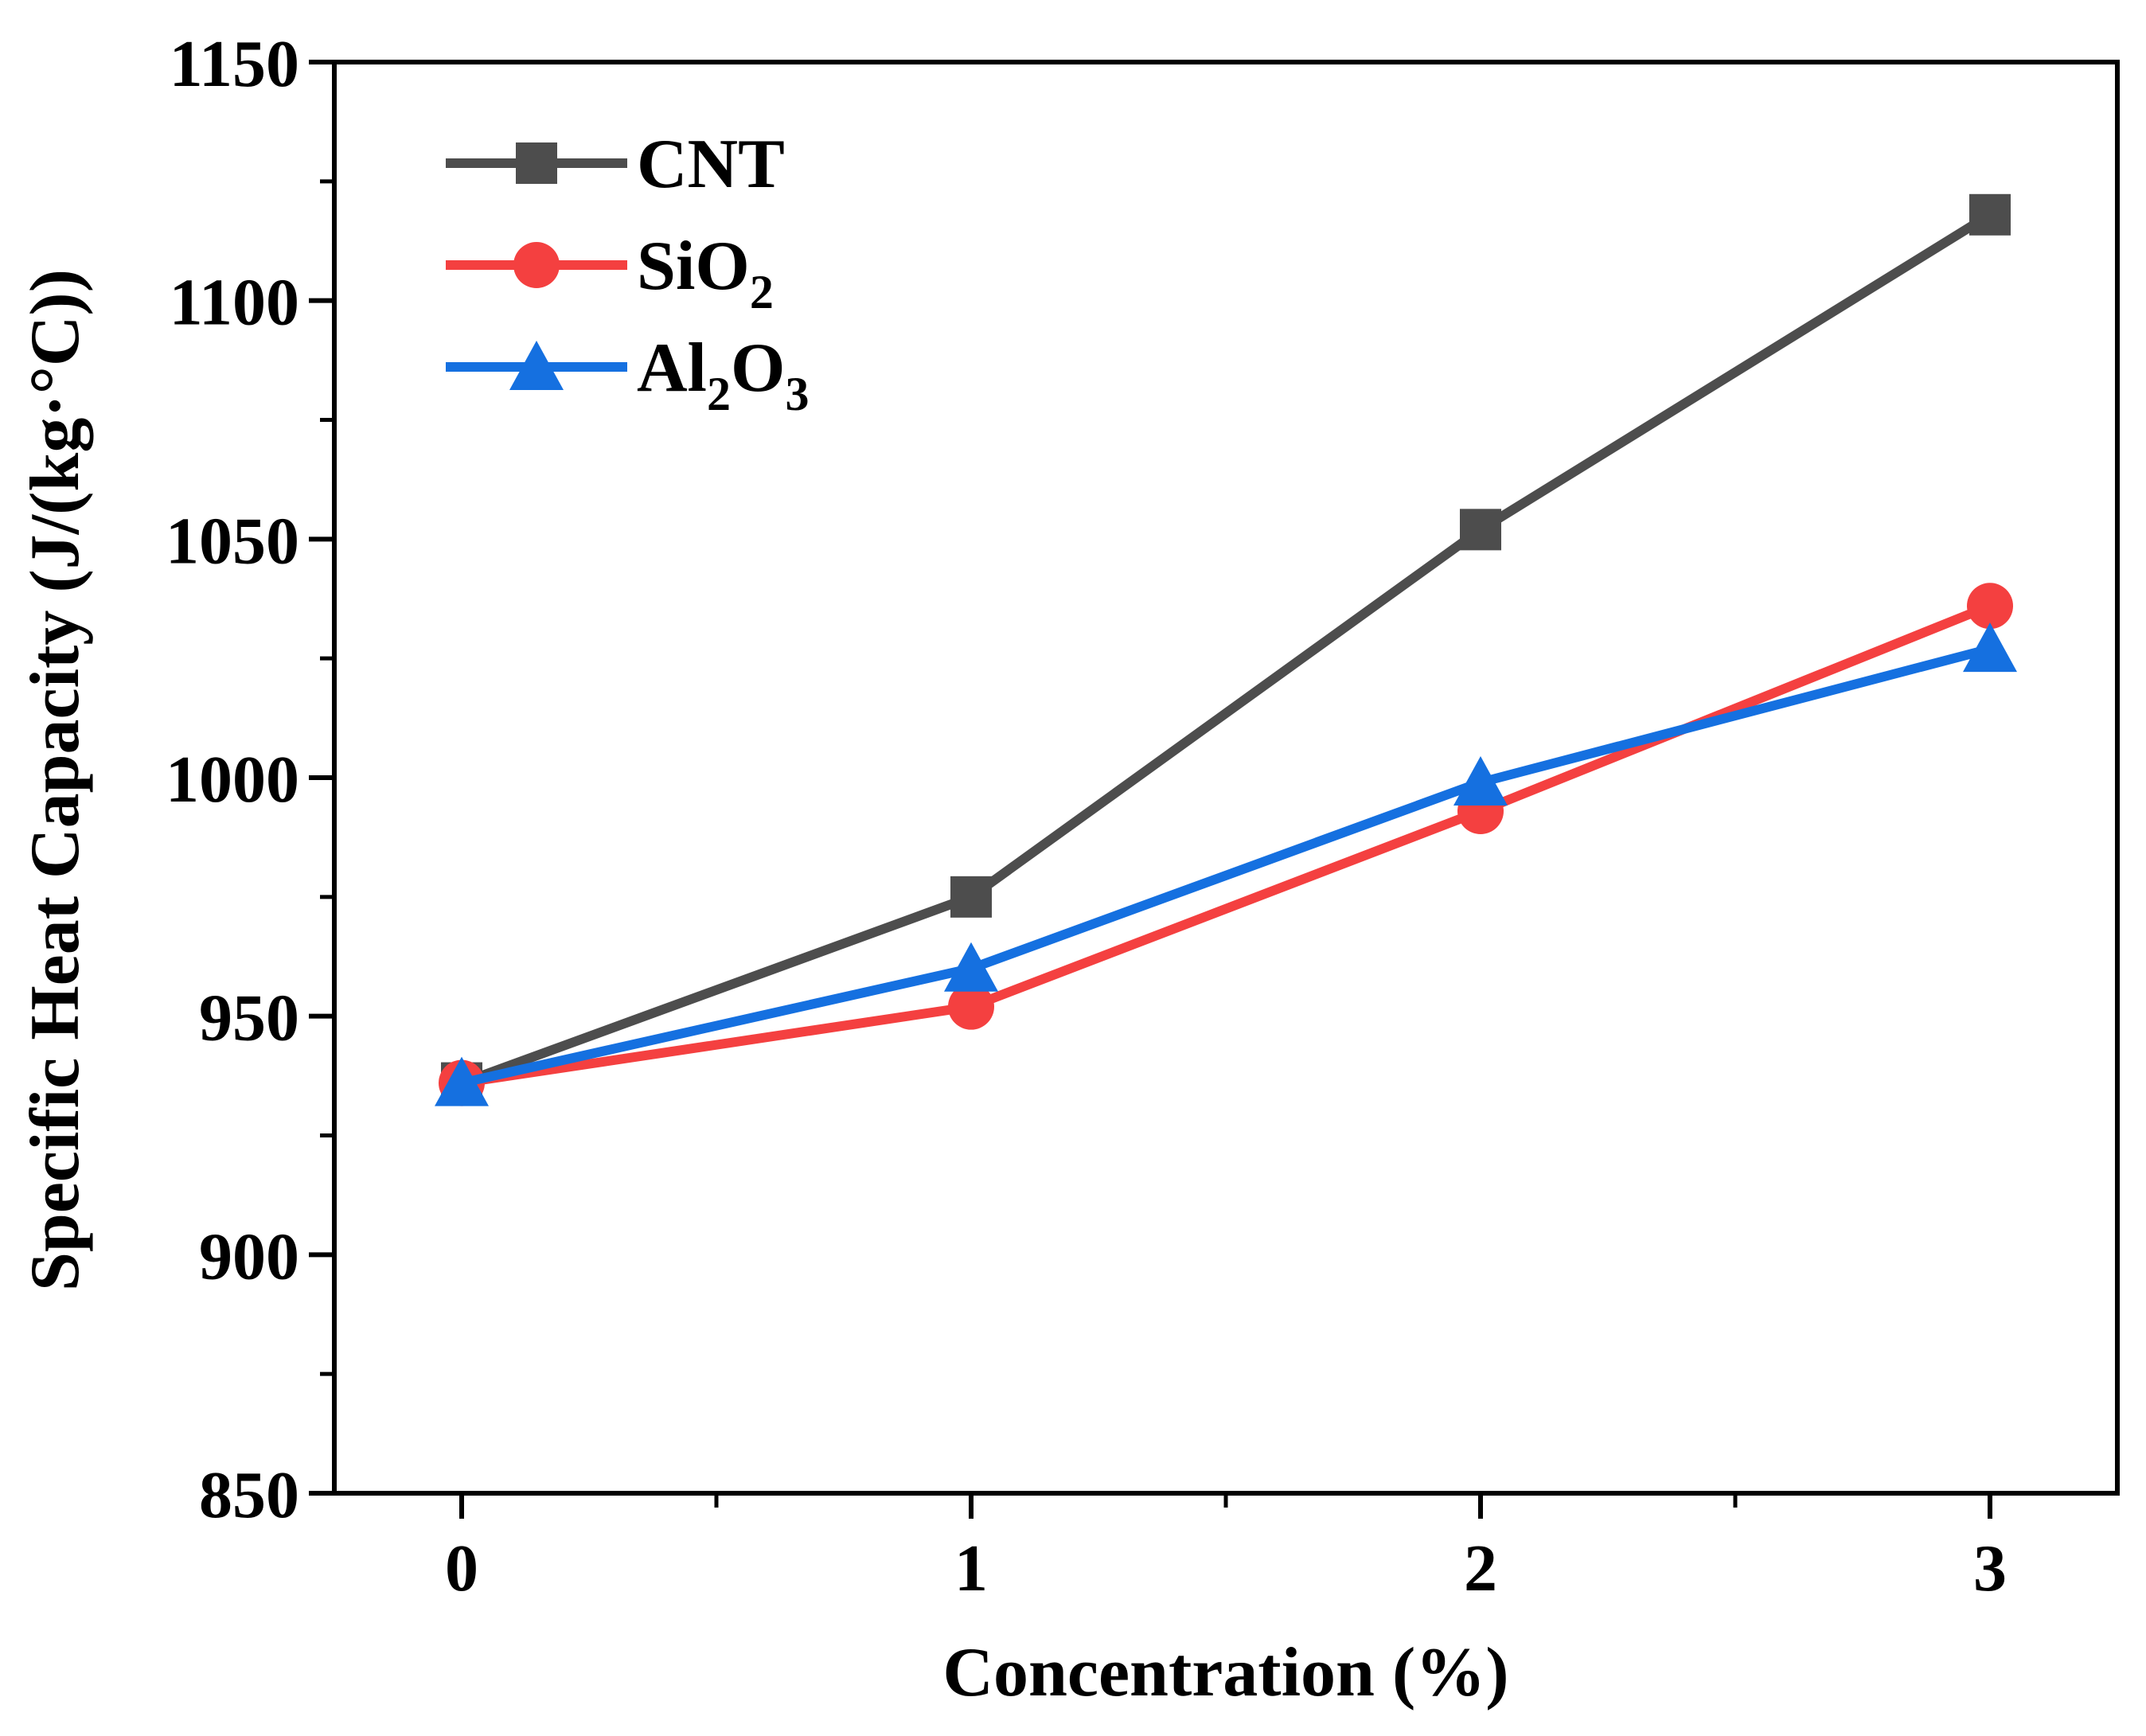 Image resolution: width=2146 pixels, height=1736 pixels. Describe the element at coordinates (693, 266) in the screenshot. I see `legend-label-text: SiO` at that location.